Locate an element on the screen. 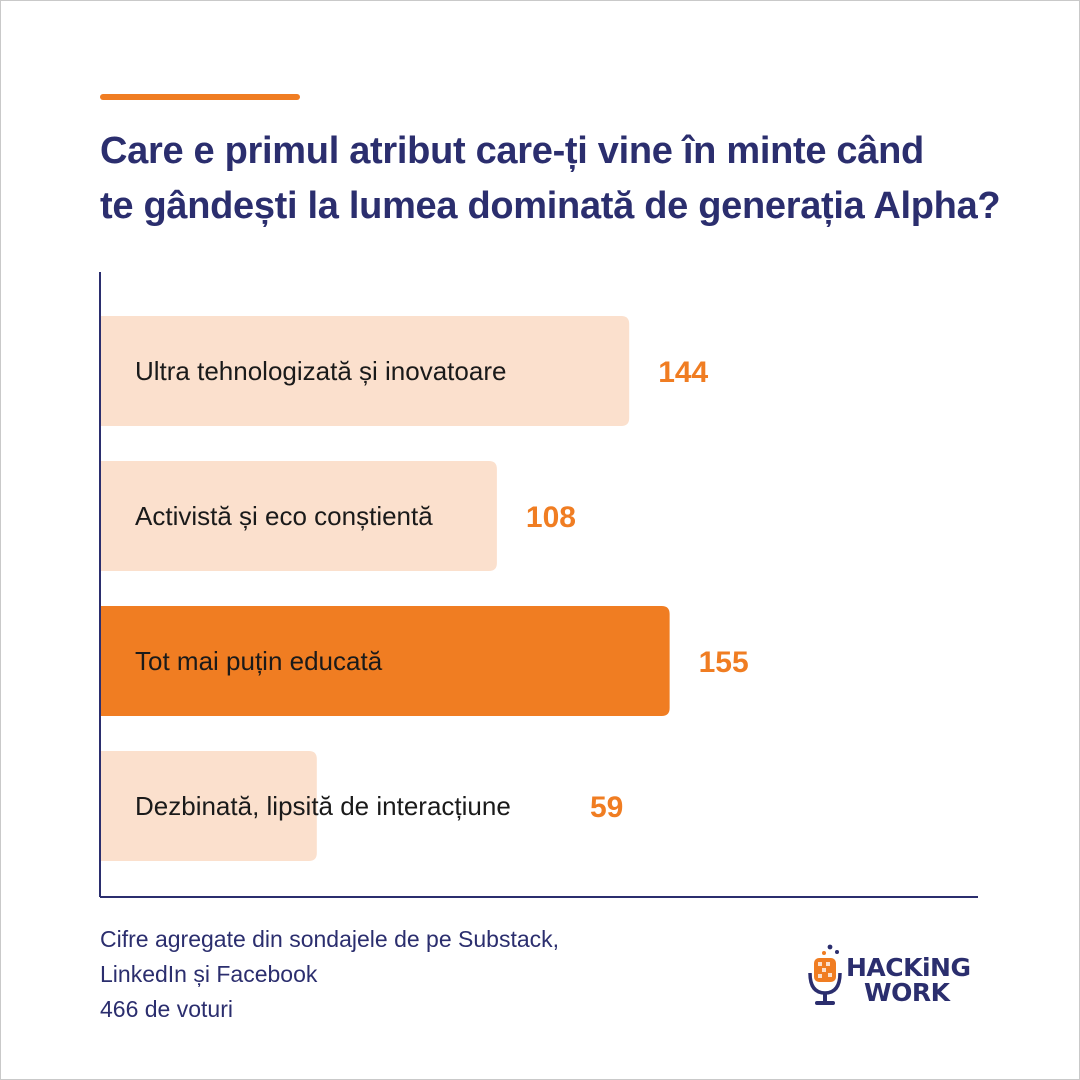 Image resolution: width=1080 pixels, height=1080 pixels. footnote-line-3: 466 de voturi is located at coordinates (166, 1009).